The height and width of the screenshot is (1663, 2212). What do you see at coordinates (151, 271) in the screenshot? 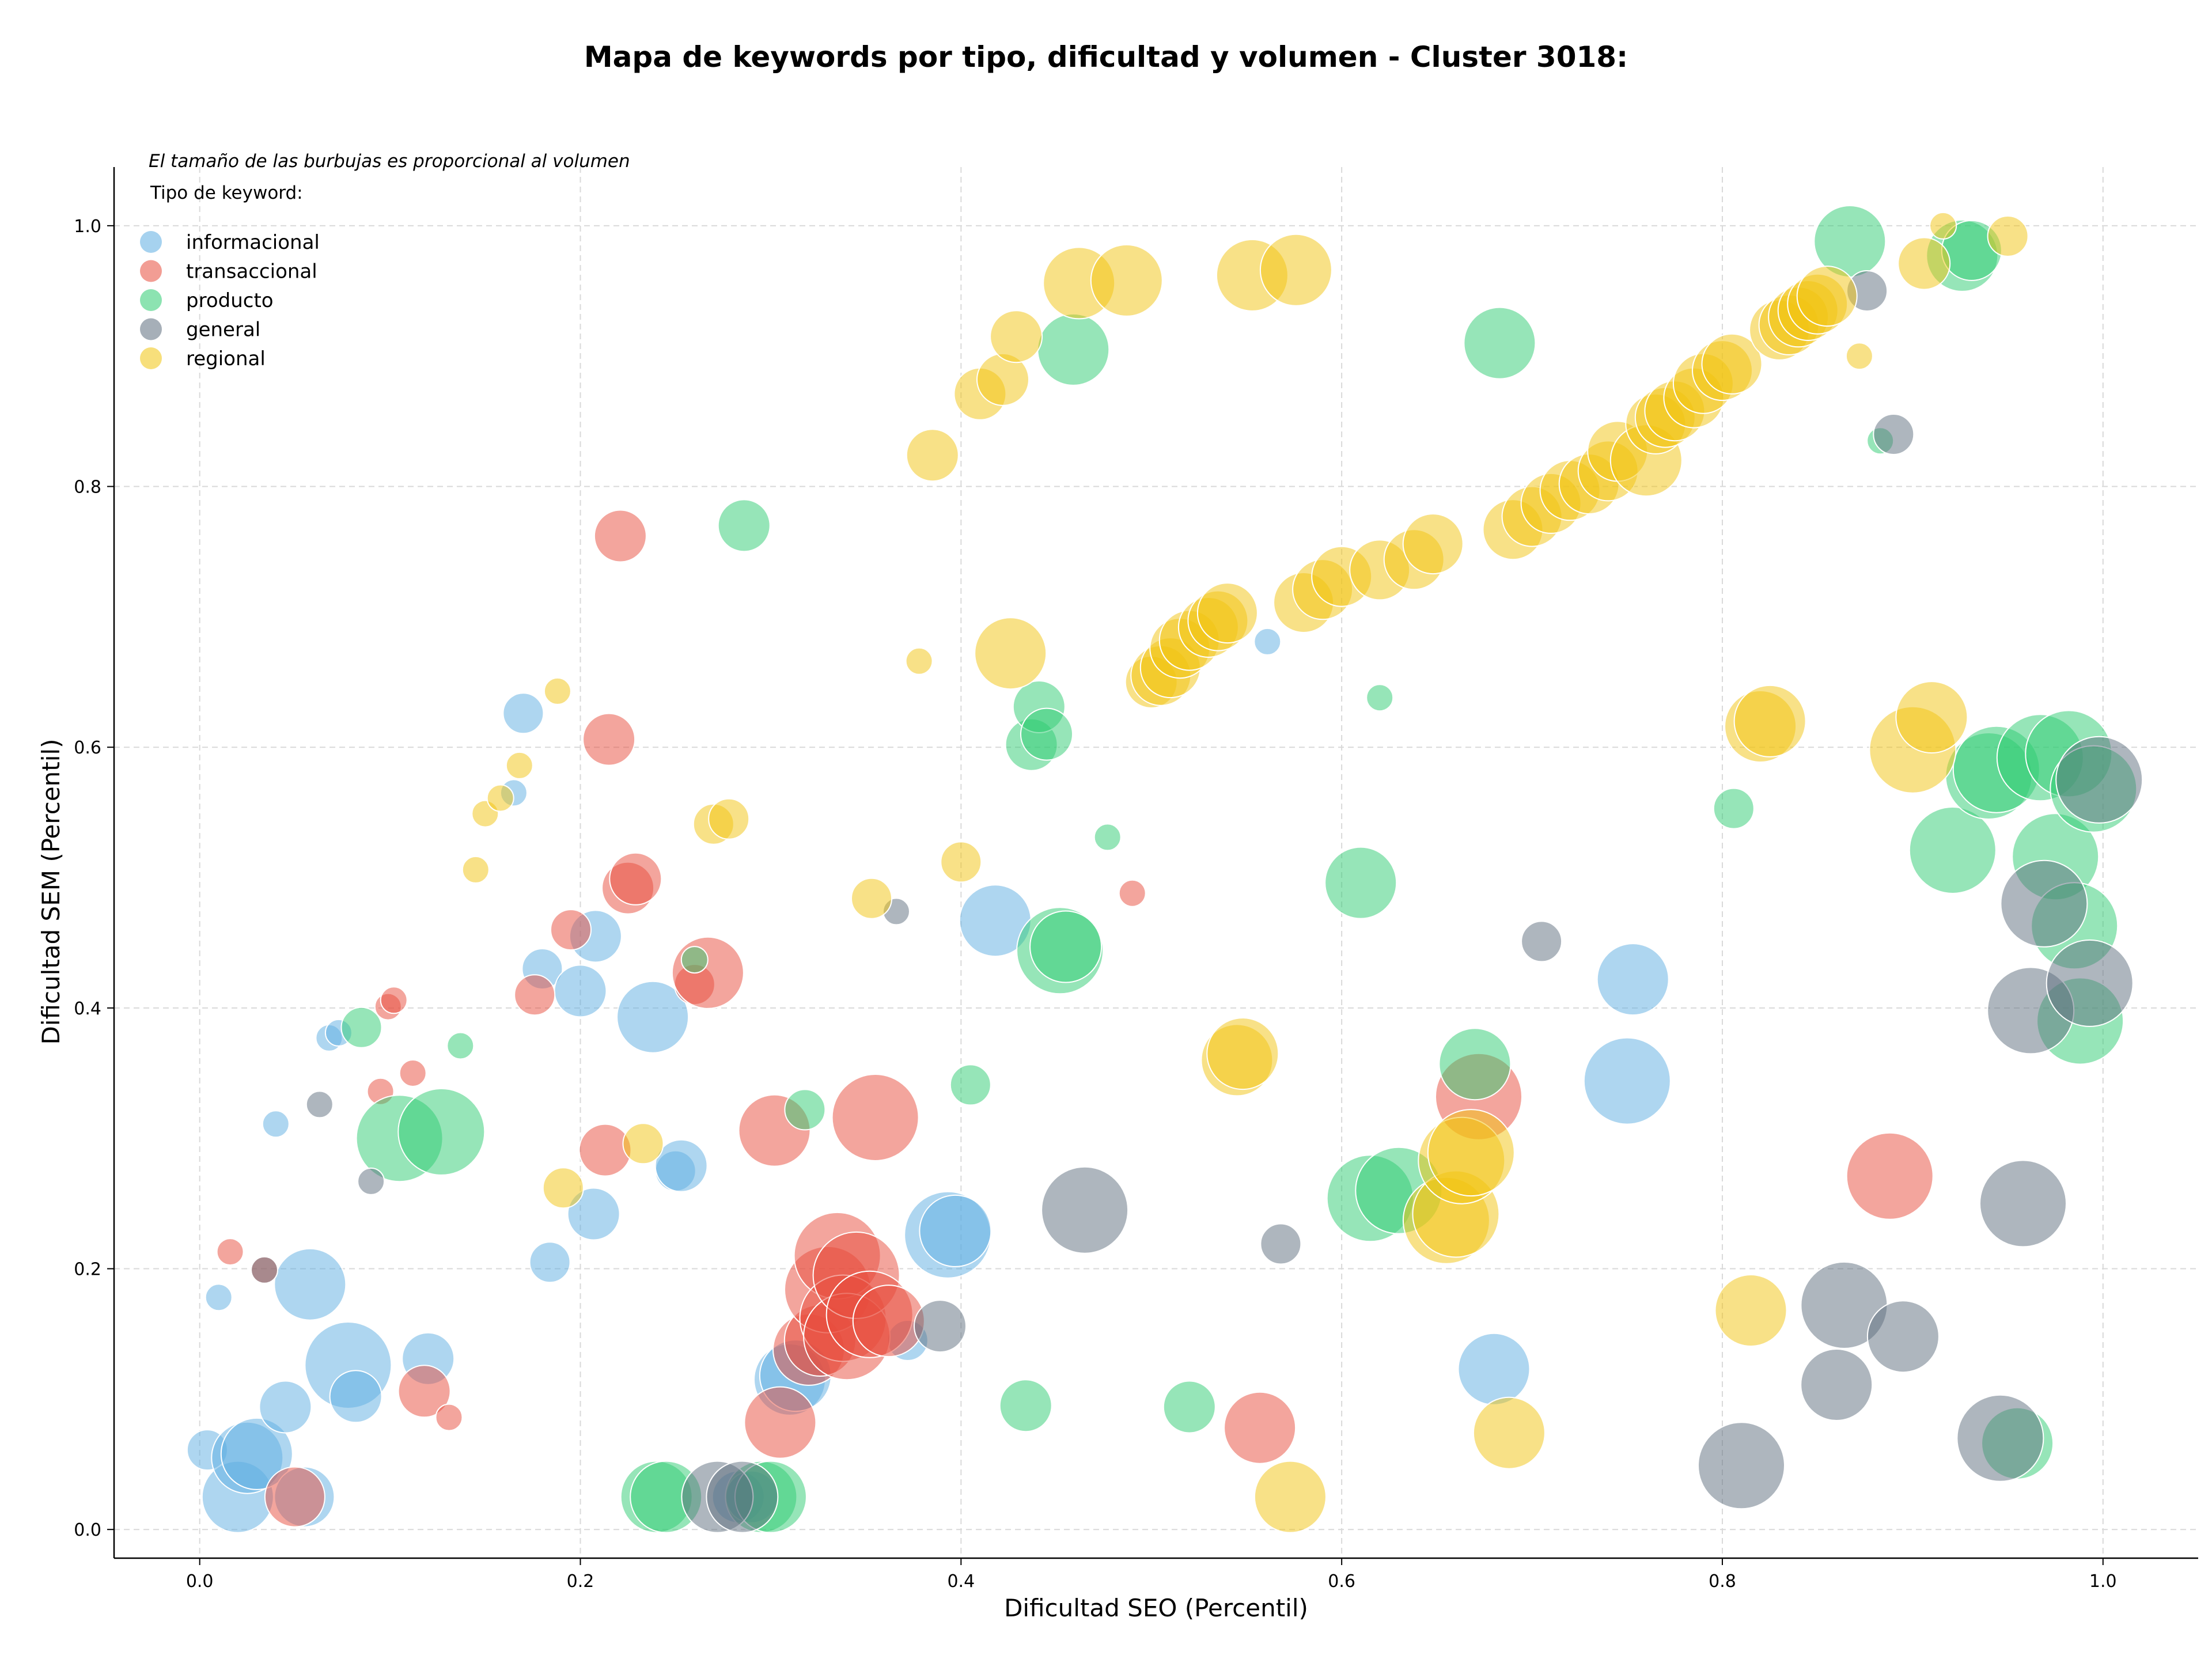
I see `legend-marker-transaccional` at bounding box center [151, 271].